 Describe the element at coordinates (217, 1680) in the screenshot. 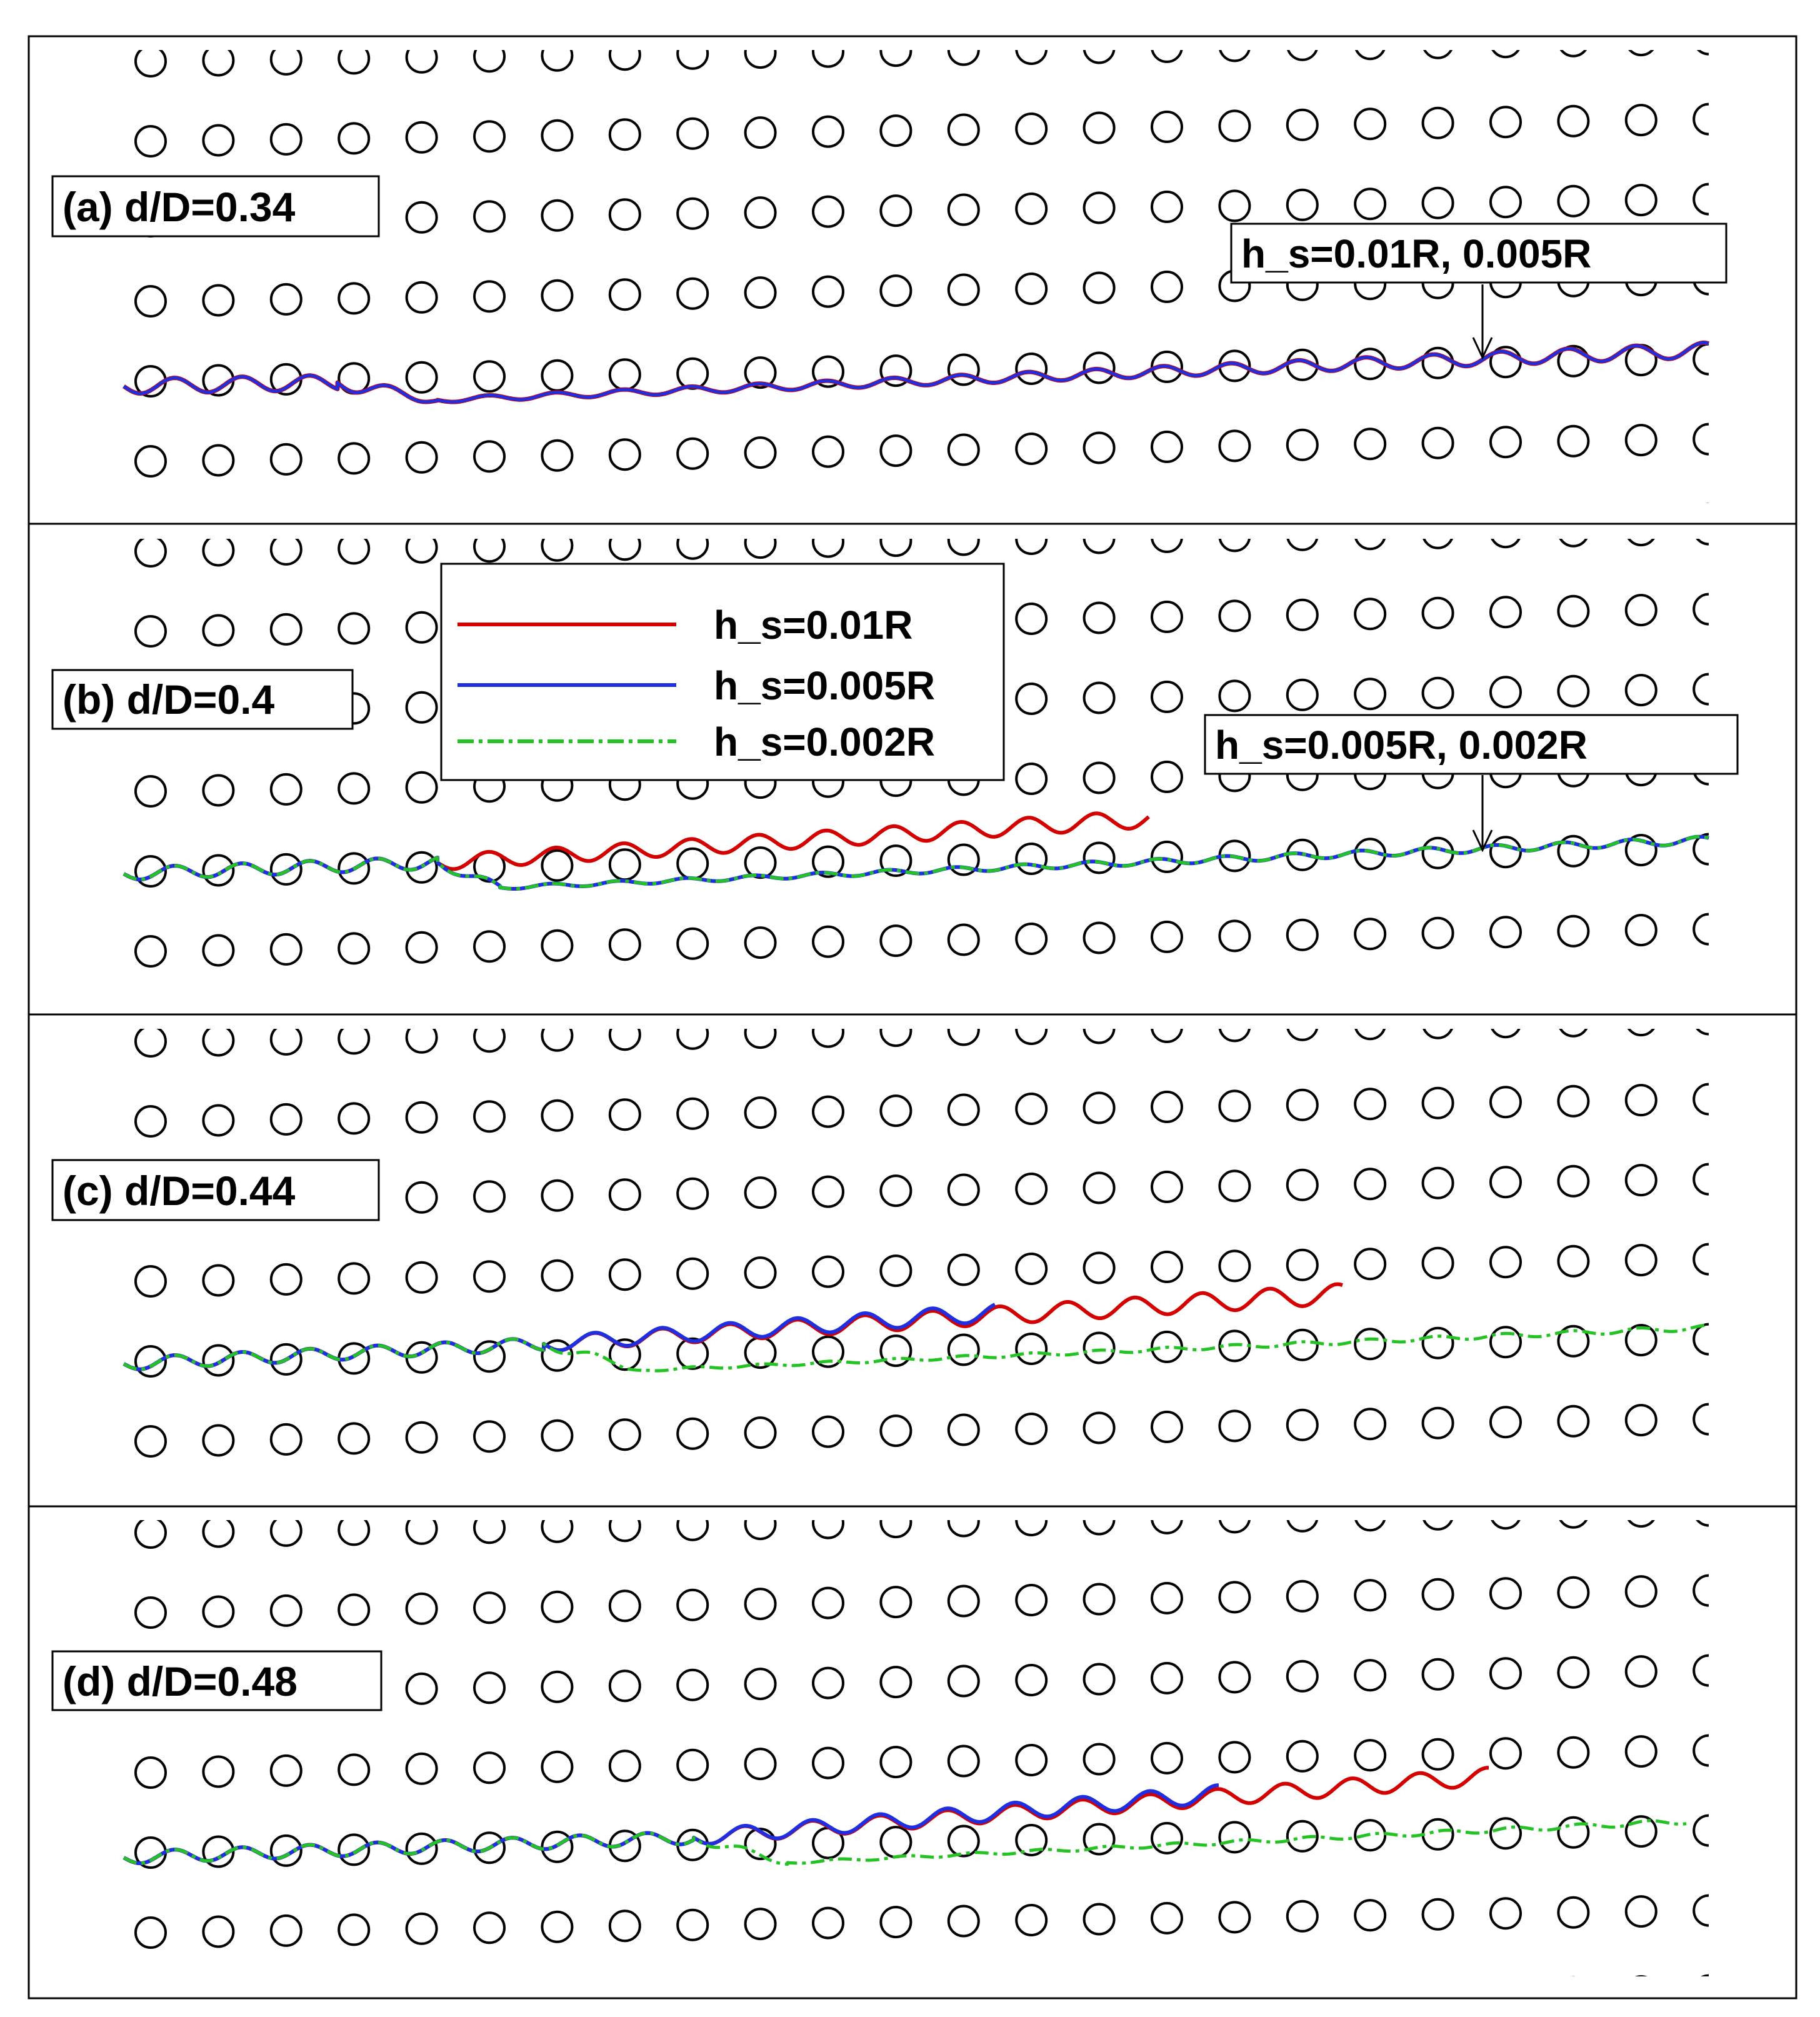

I see `panel-label-box: (d) d/D=0.48` at that location.